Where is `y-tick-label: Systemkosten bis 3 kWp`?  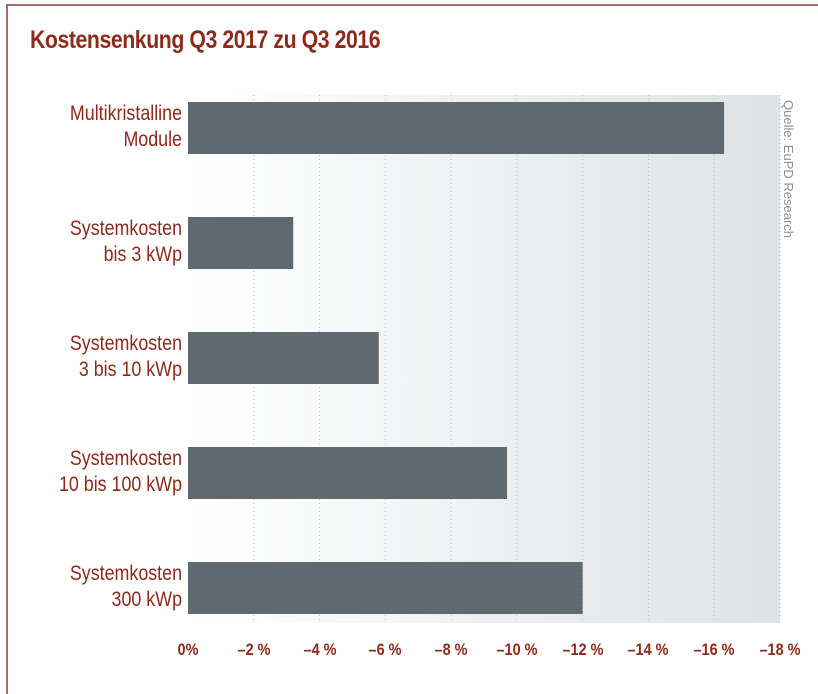
y-tick-label: Systemkosten bis 3 kWp is located at coordinates (125, 241).